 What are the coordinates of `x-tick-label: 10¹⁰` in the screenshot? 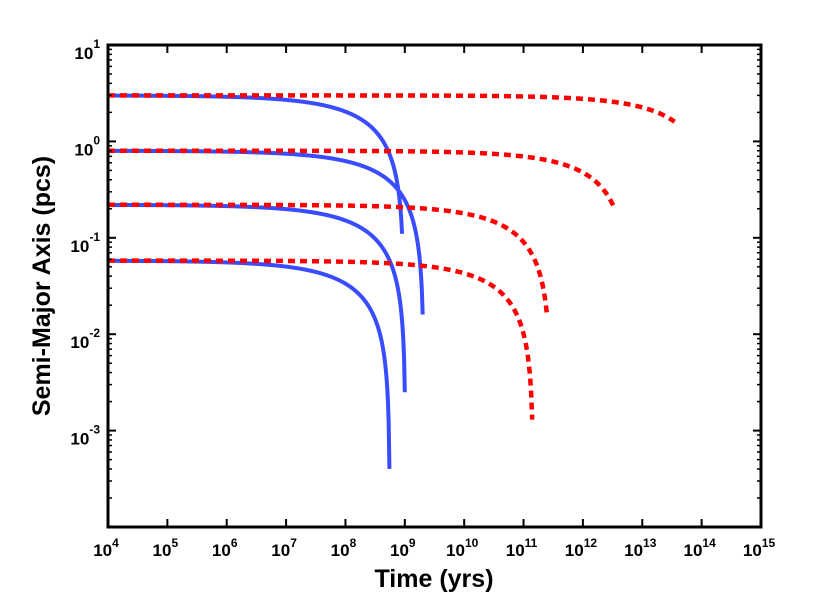 It's located at (462, 548).